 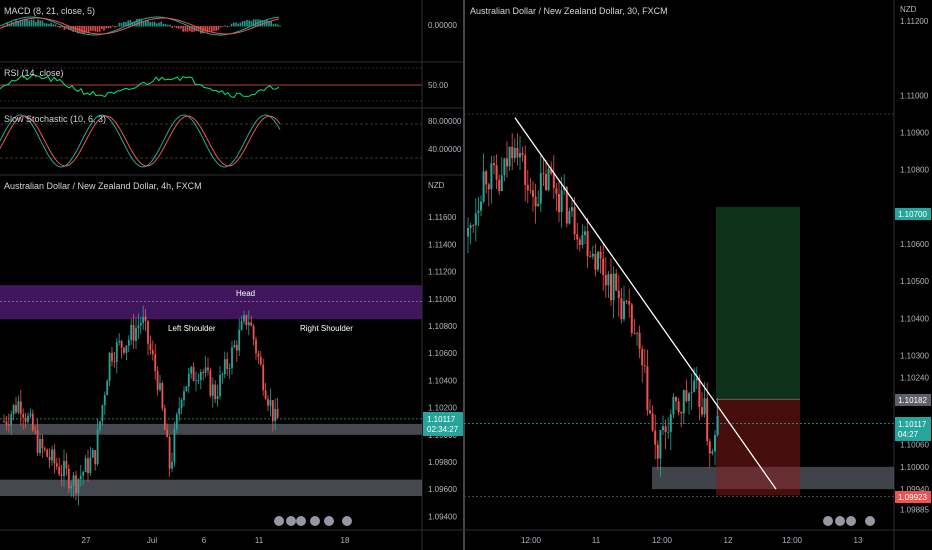 I want to click on loss-zone, so click(x=758, y=447).